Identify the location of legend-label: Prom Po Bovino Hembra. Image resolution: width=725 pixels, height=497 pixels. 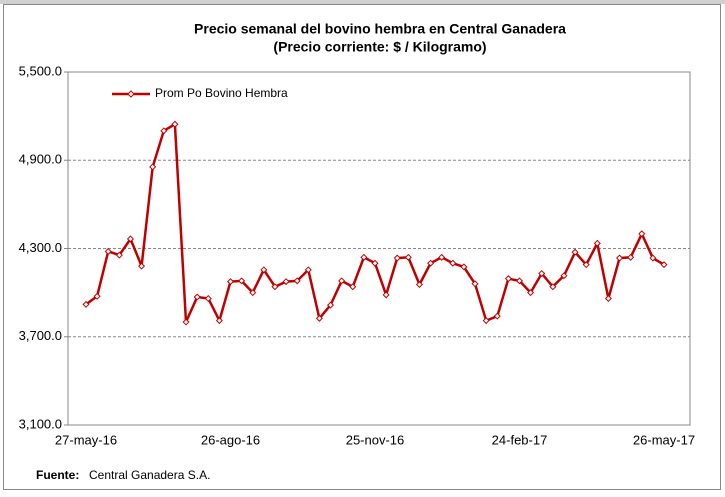
(221, 93).